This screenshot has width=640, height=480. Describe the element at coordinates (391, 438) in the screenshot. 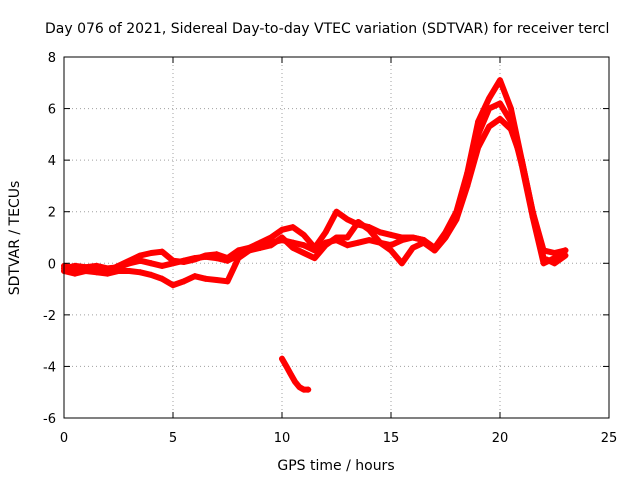

I see `x-tick-label: 15` at that location.